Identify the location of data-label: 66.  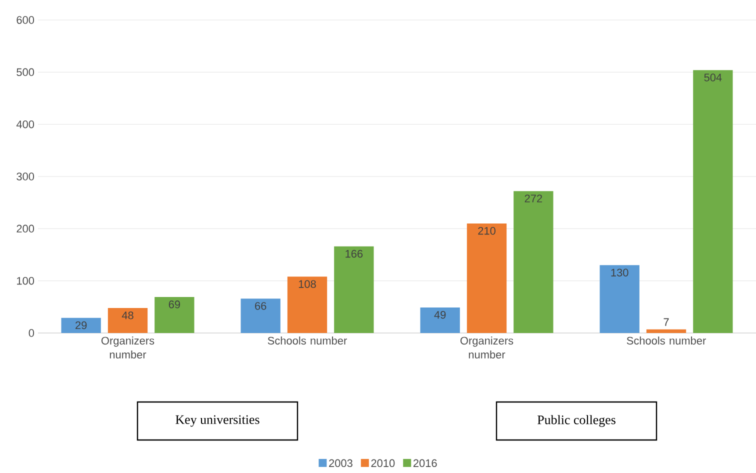
(260, 306).